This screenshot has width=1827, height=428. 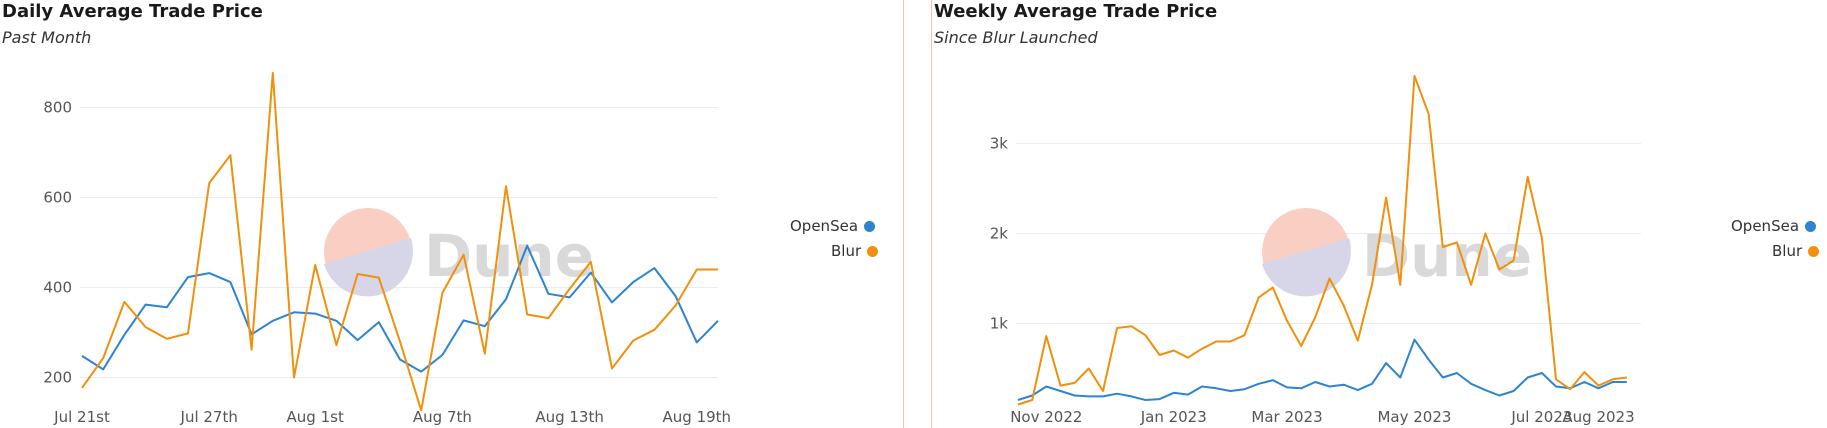 I want to click on y-tick-label: 3k, so click(x=999, y=144).